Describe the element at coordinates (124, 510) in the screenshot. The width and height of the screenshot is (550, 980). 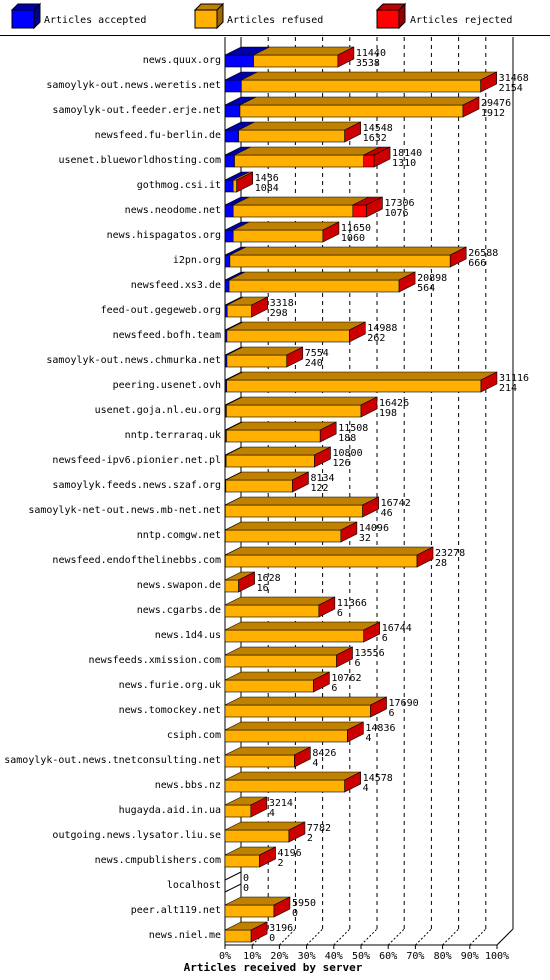
I see `server-label: samoylyk-net-out.news.mb-net.net` at that location.